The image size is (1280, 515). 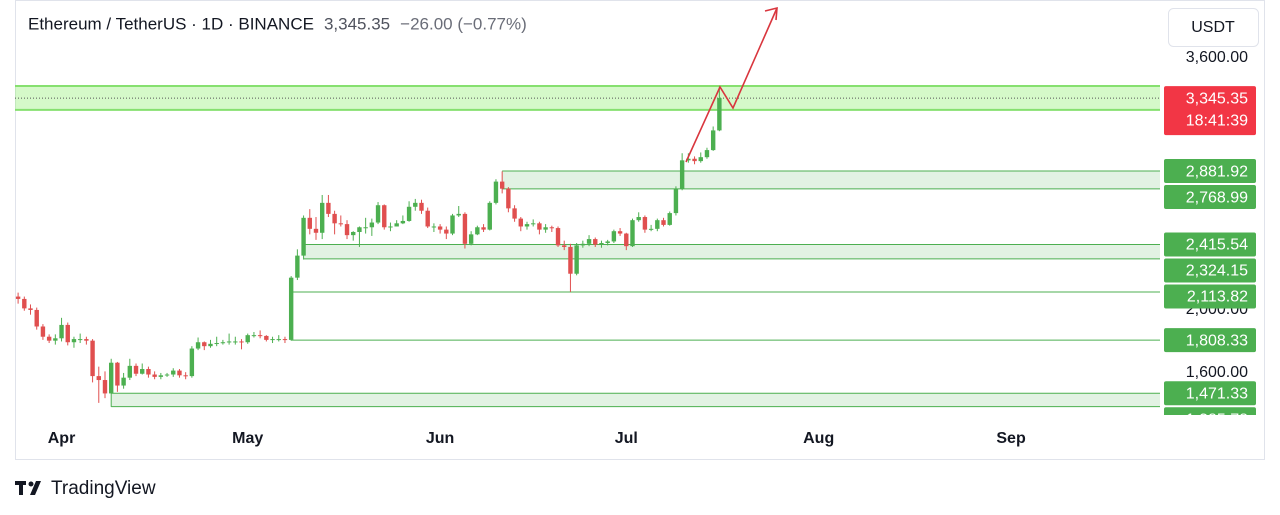 What do you see at coordinates (62, 438) in the screenshot?
I see `x-tick-label: Apr` at bounding box center [62, 438].